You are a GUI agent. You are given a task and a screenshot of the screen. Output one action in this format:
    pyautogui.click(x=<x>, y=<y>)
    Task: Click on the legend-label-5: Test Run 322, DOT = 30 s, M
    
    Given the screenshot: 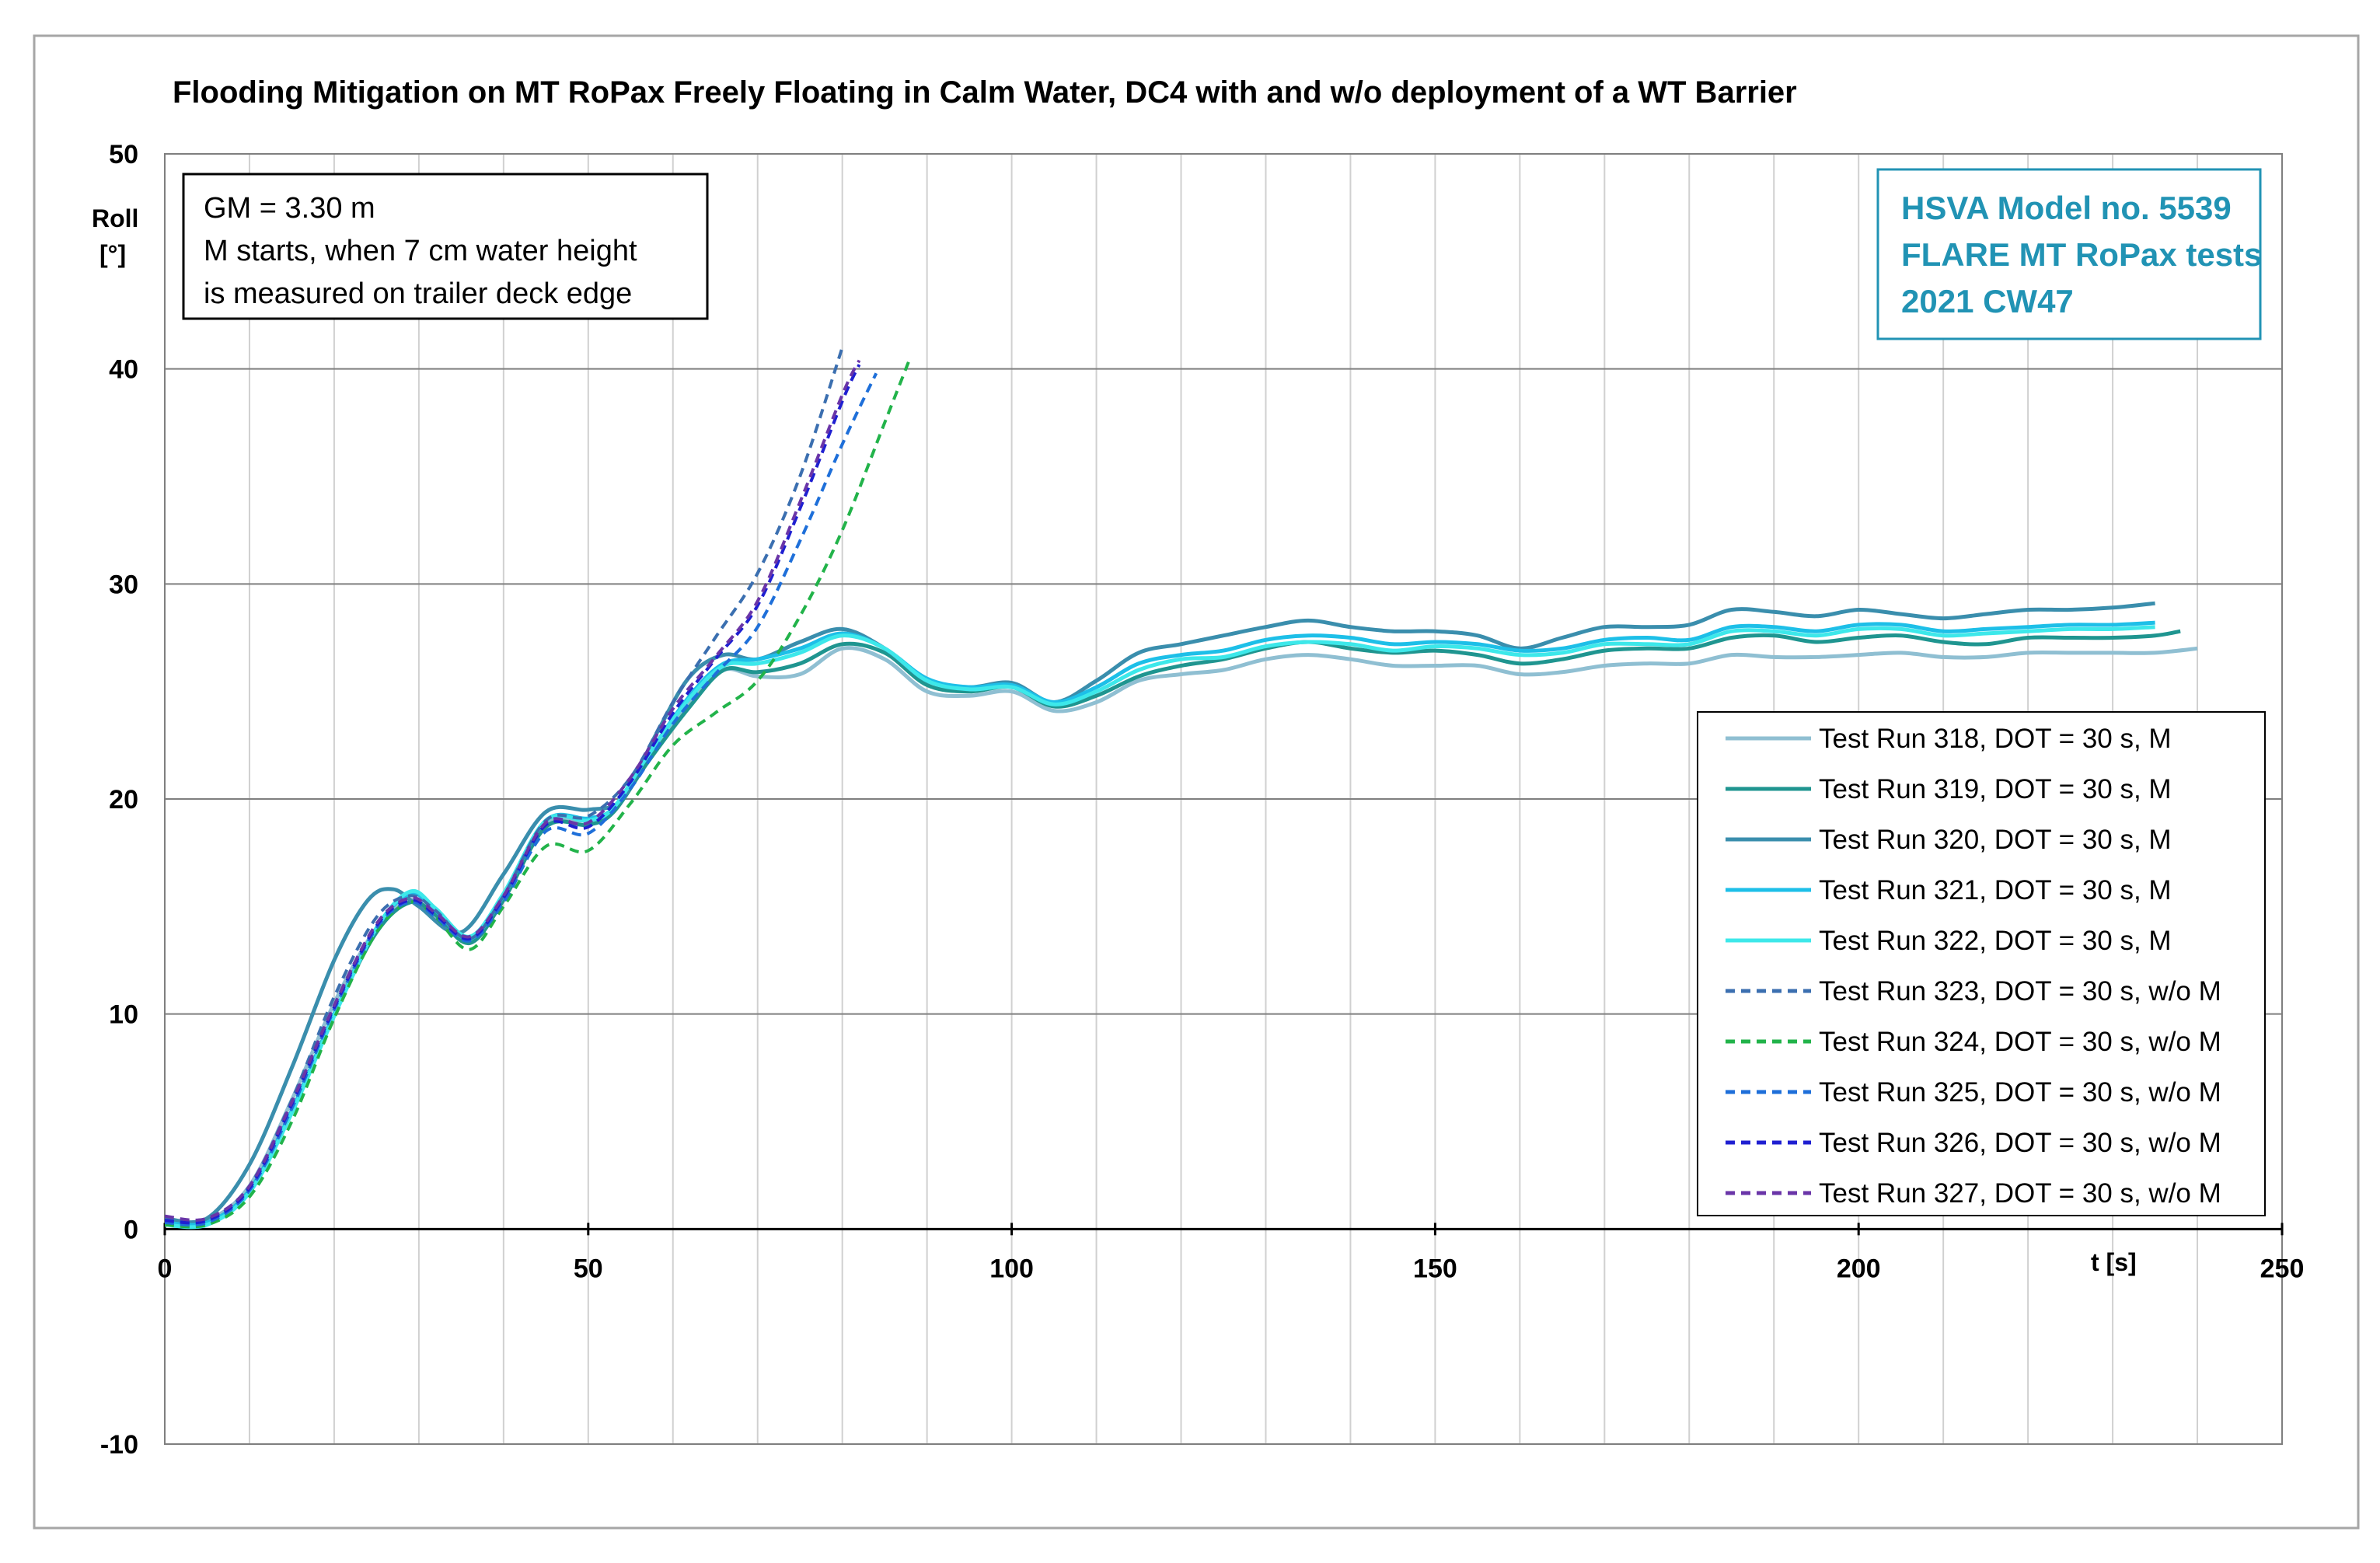 What is the action you would take?
    pyautogui.click(x=1995, y=941)
    